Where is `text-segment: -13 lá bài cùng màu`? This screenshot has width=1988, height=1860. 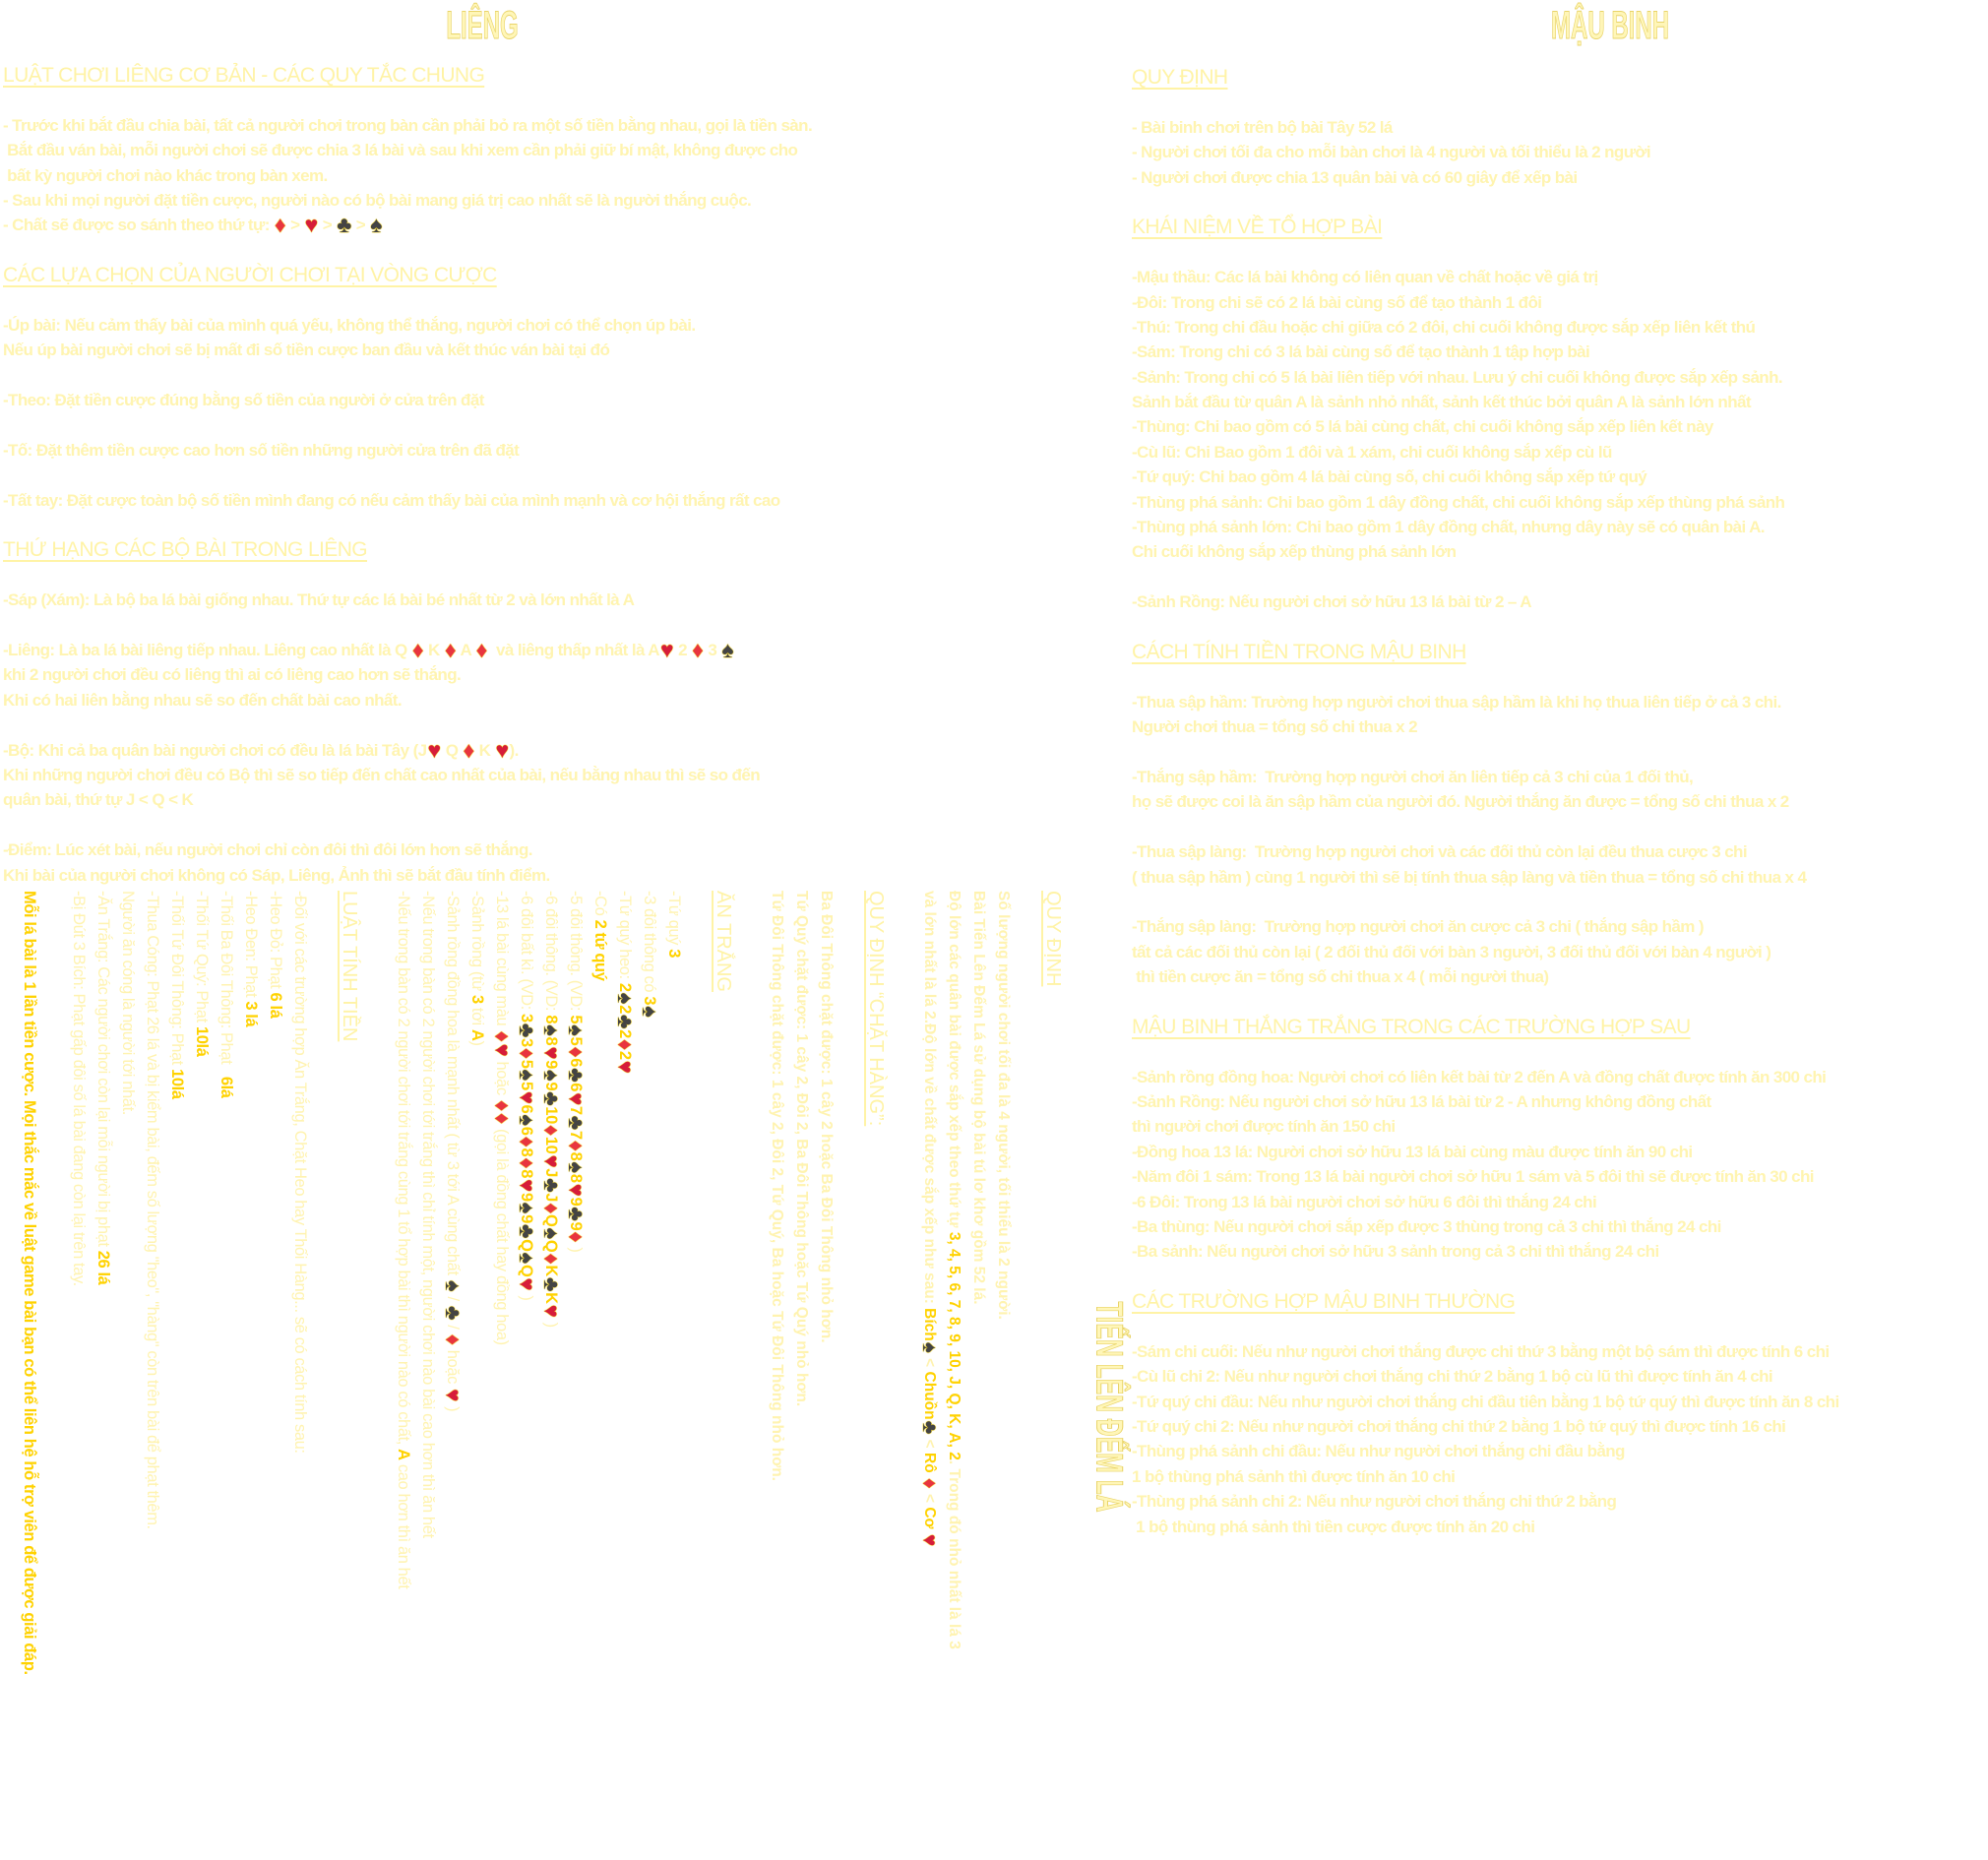
text-segment: -13 lá bài cùng màu is located at coordinates (502, 960).